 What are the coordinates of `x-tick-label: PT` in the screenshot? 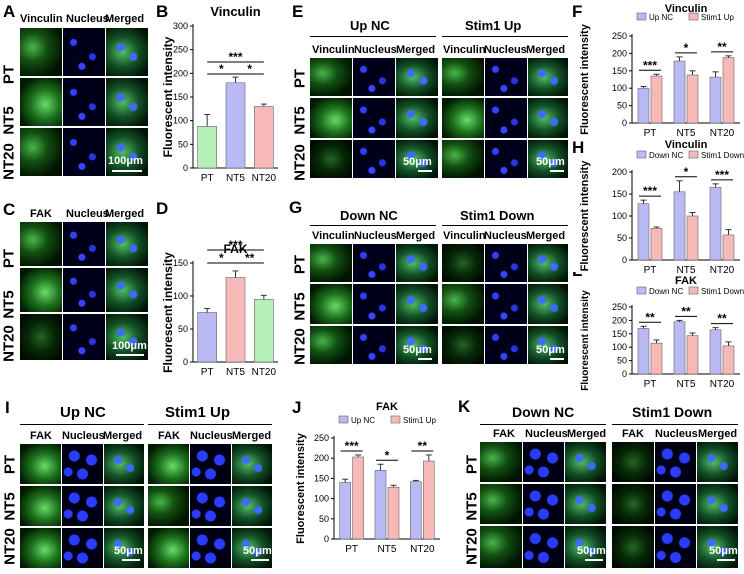 It's located at (351, 549).